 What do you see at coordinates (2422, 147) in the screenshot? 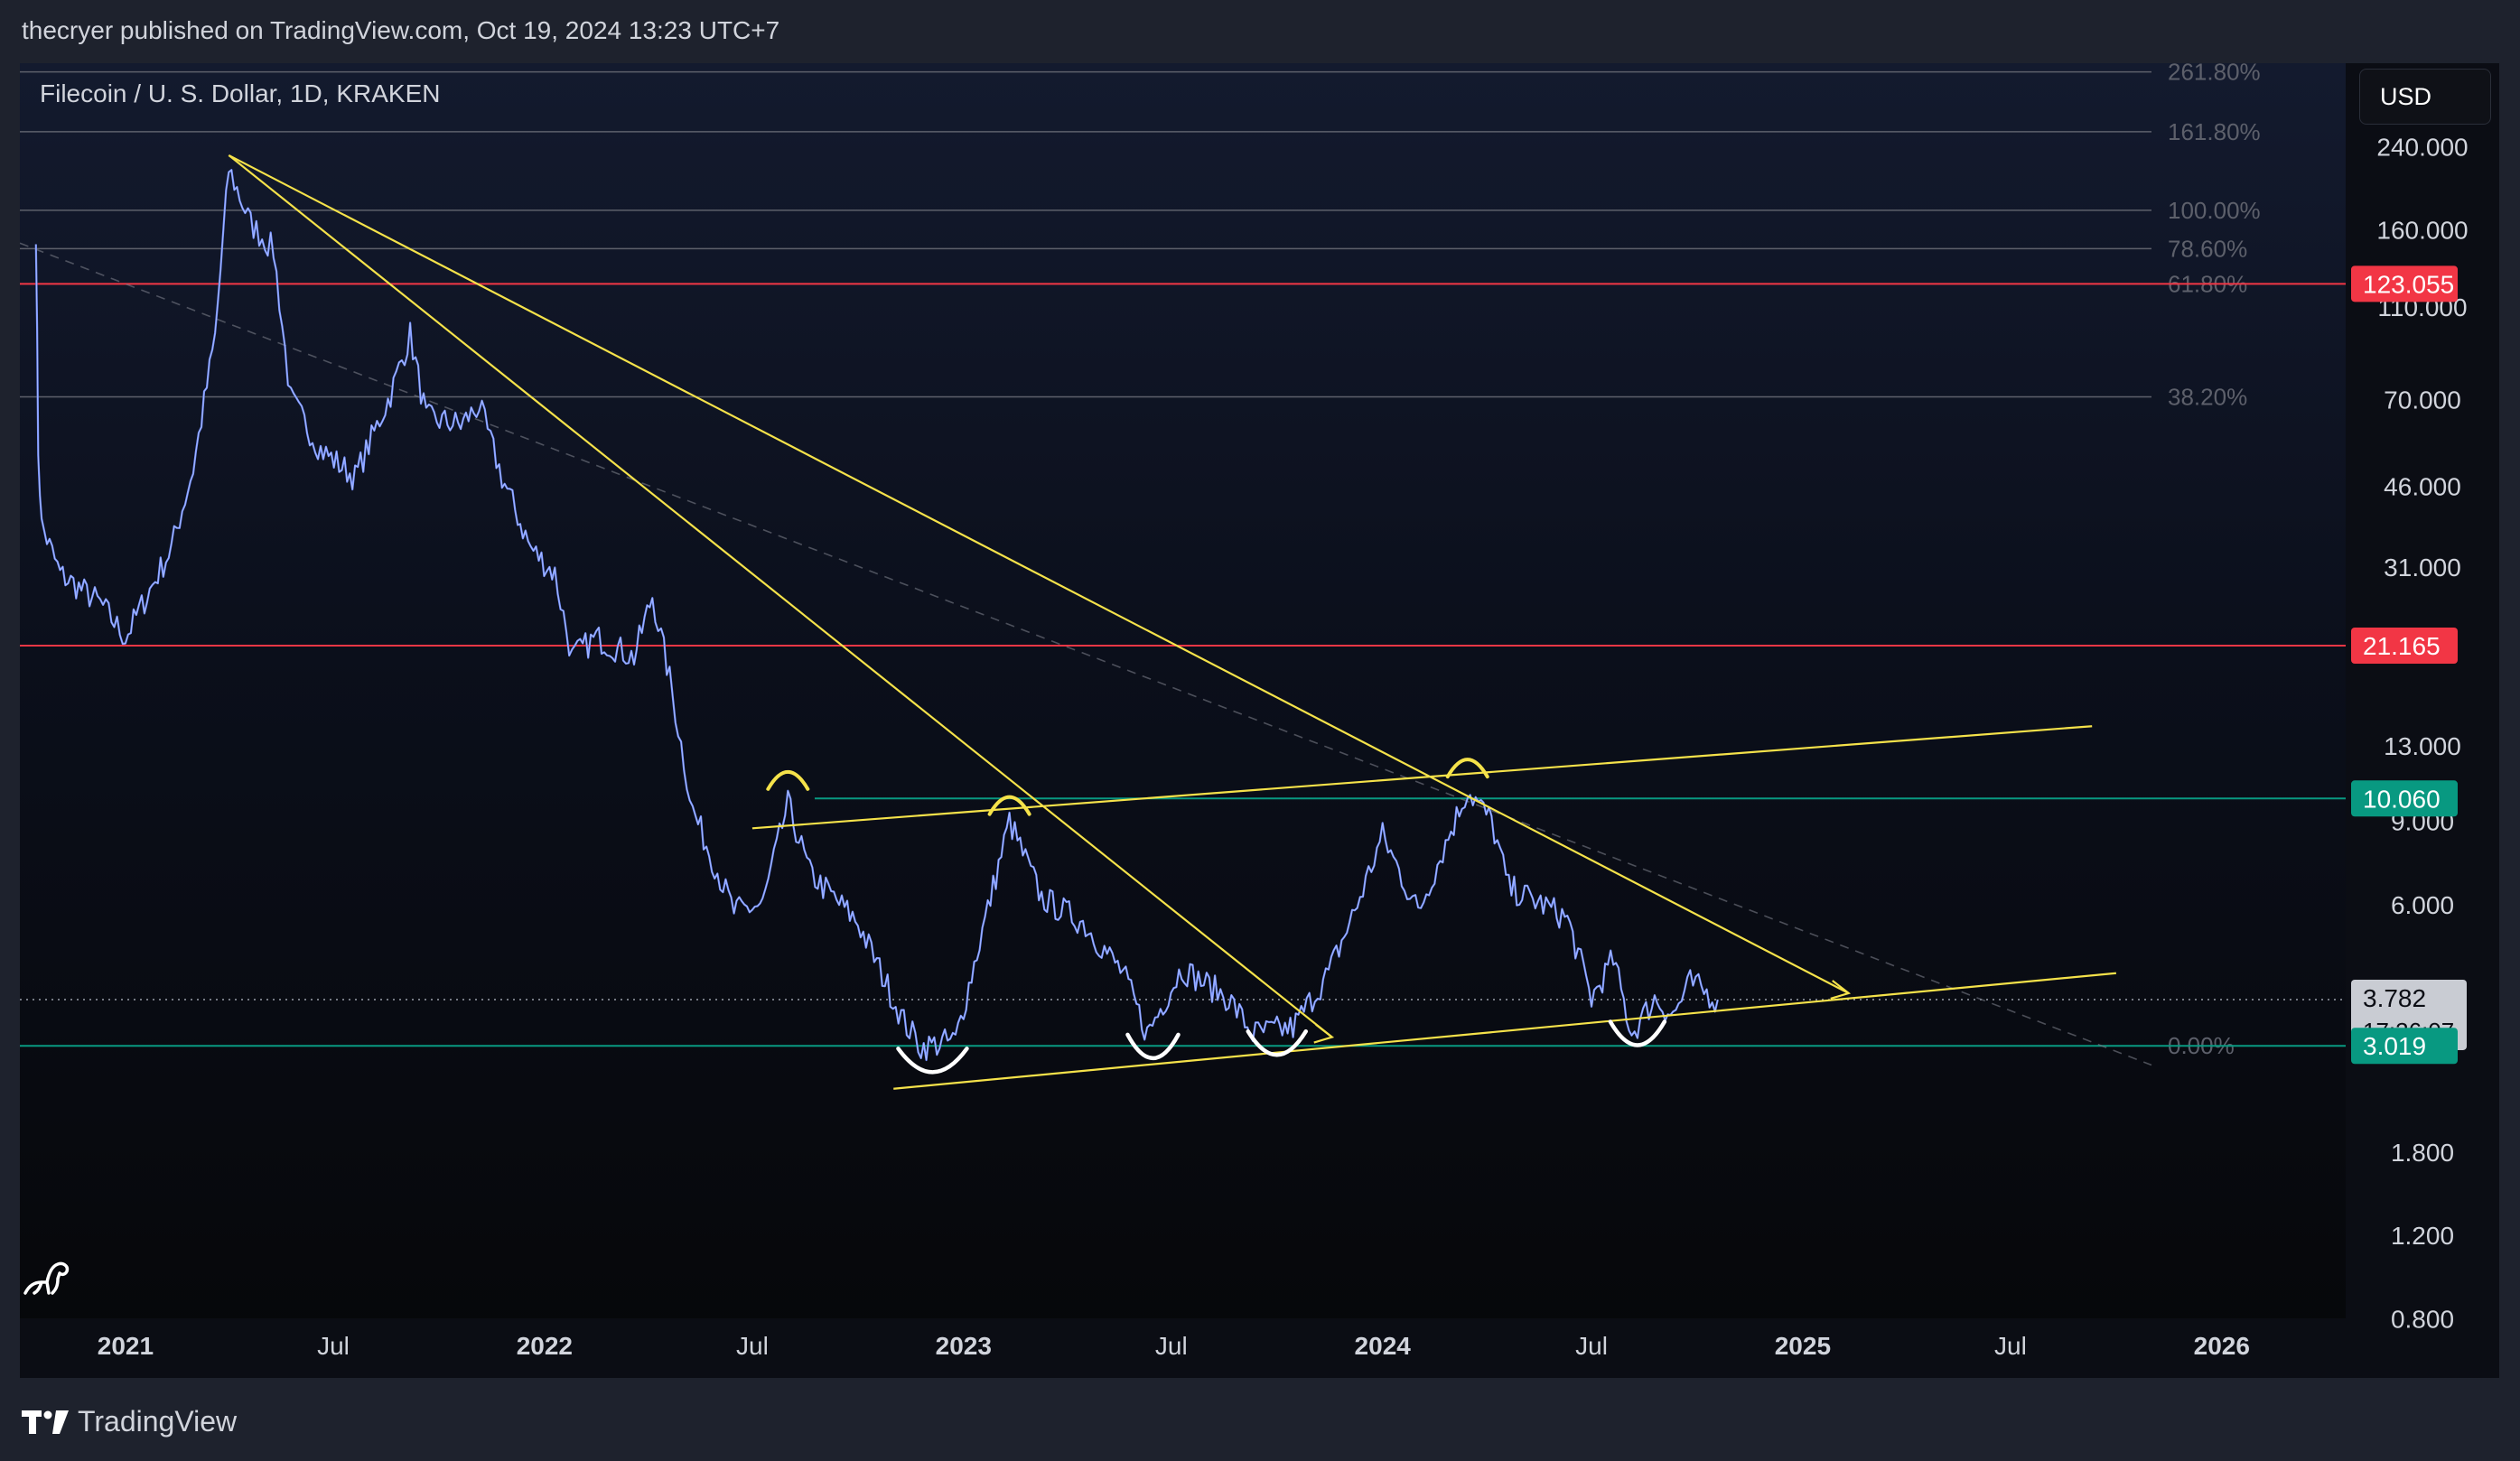
I see `y-tick-label: 240.000` at bounding box center [2422, 147].